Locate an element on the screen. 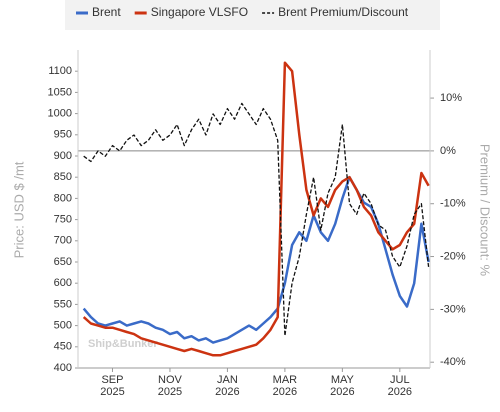 The height and width of the screenshot is (412, 500). y2-tick-label: 10% is located at coordinates (451, 98).